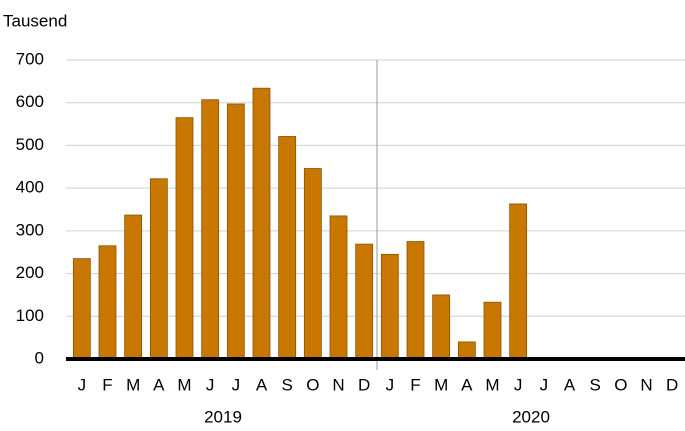  I want to click on y-tick-label: 700, so click(30, 58).